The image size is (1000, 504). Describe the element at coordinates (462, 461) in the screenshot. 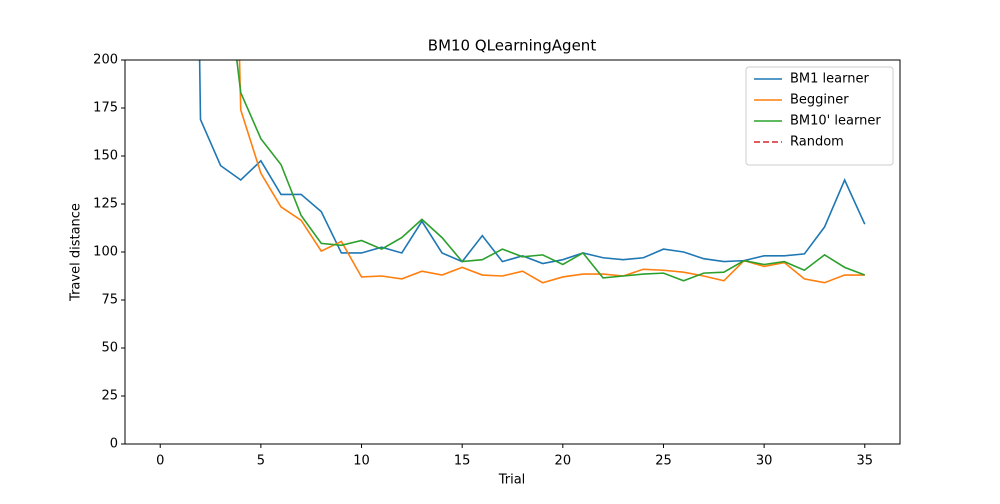

I see `x-tick-label: 15` at that location.